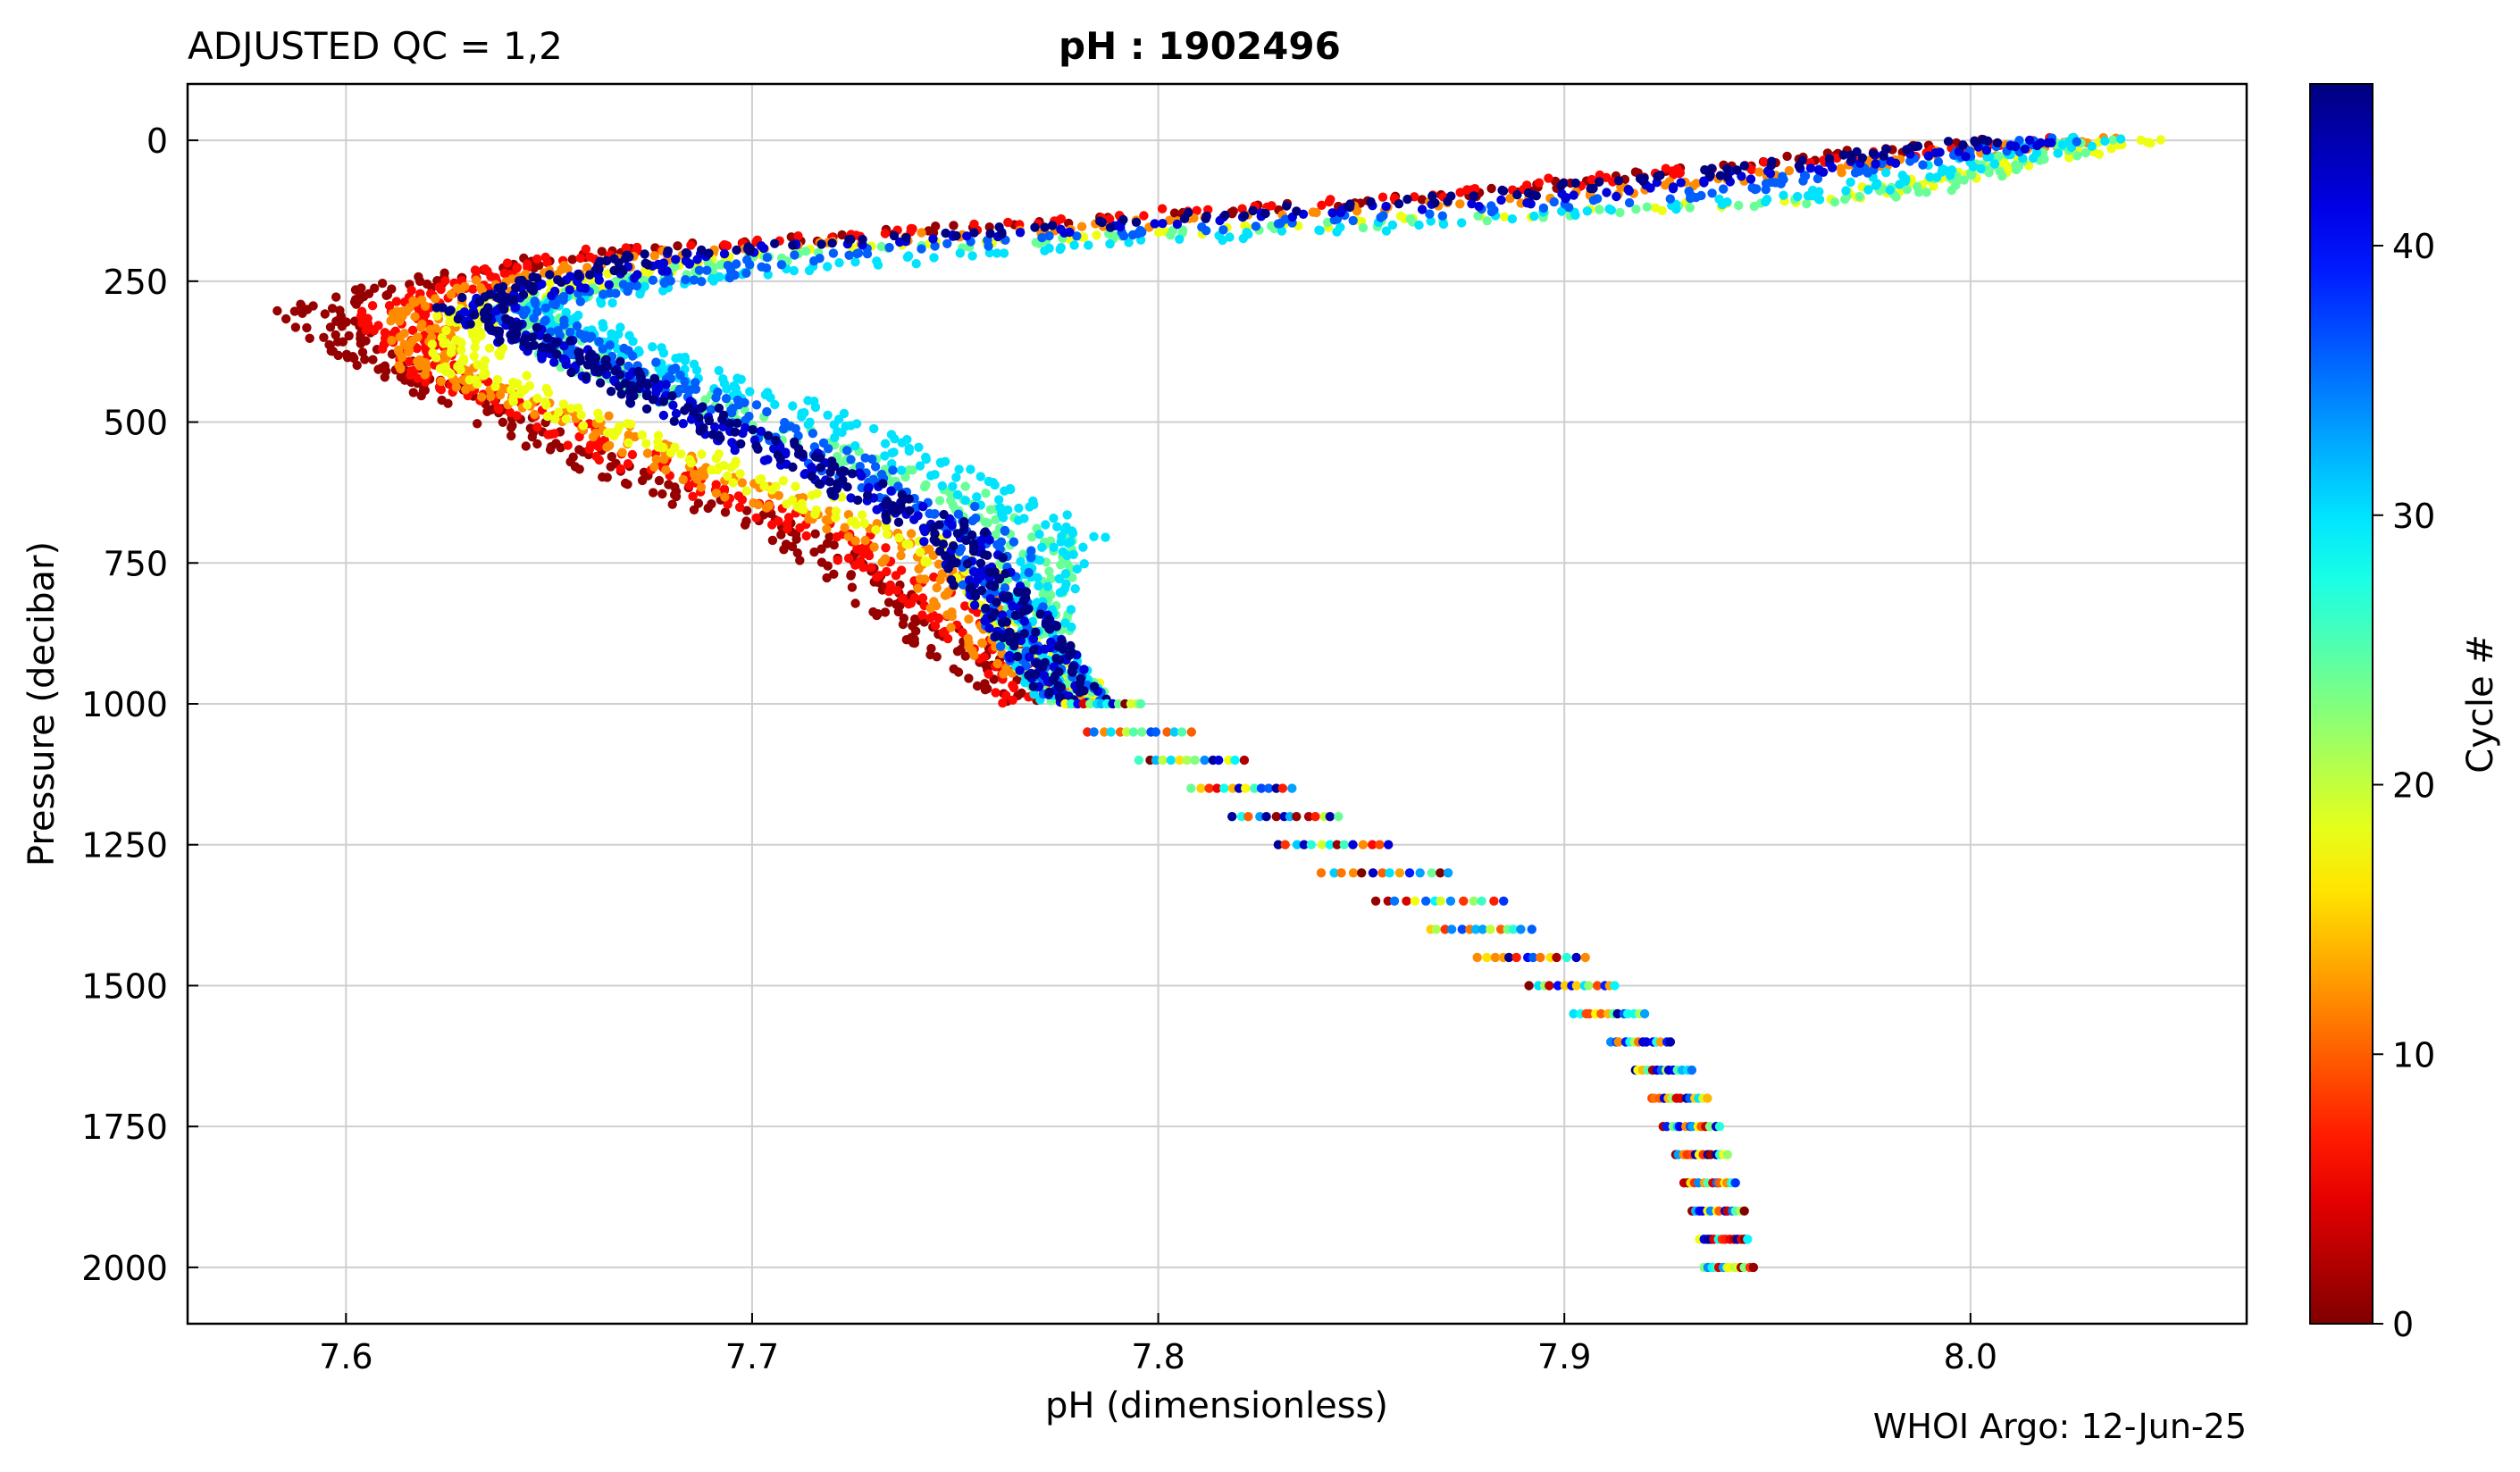 Image resolution: width=2520 pixels, height=1472 pixels. I want to click on x-tick-label: 8.0, so click(1970, 1357).